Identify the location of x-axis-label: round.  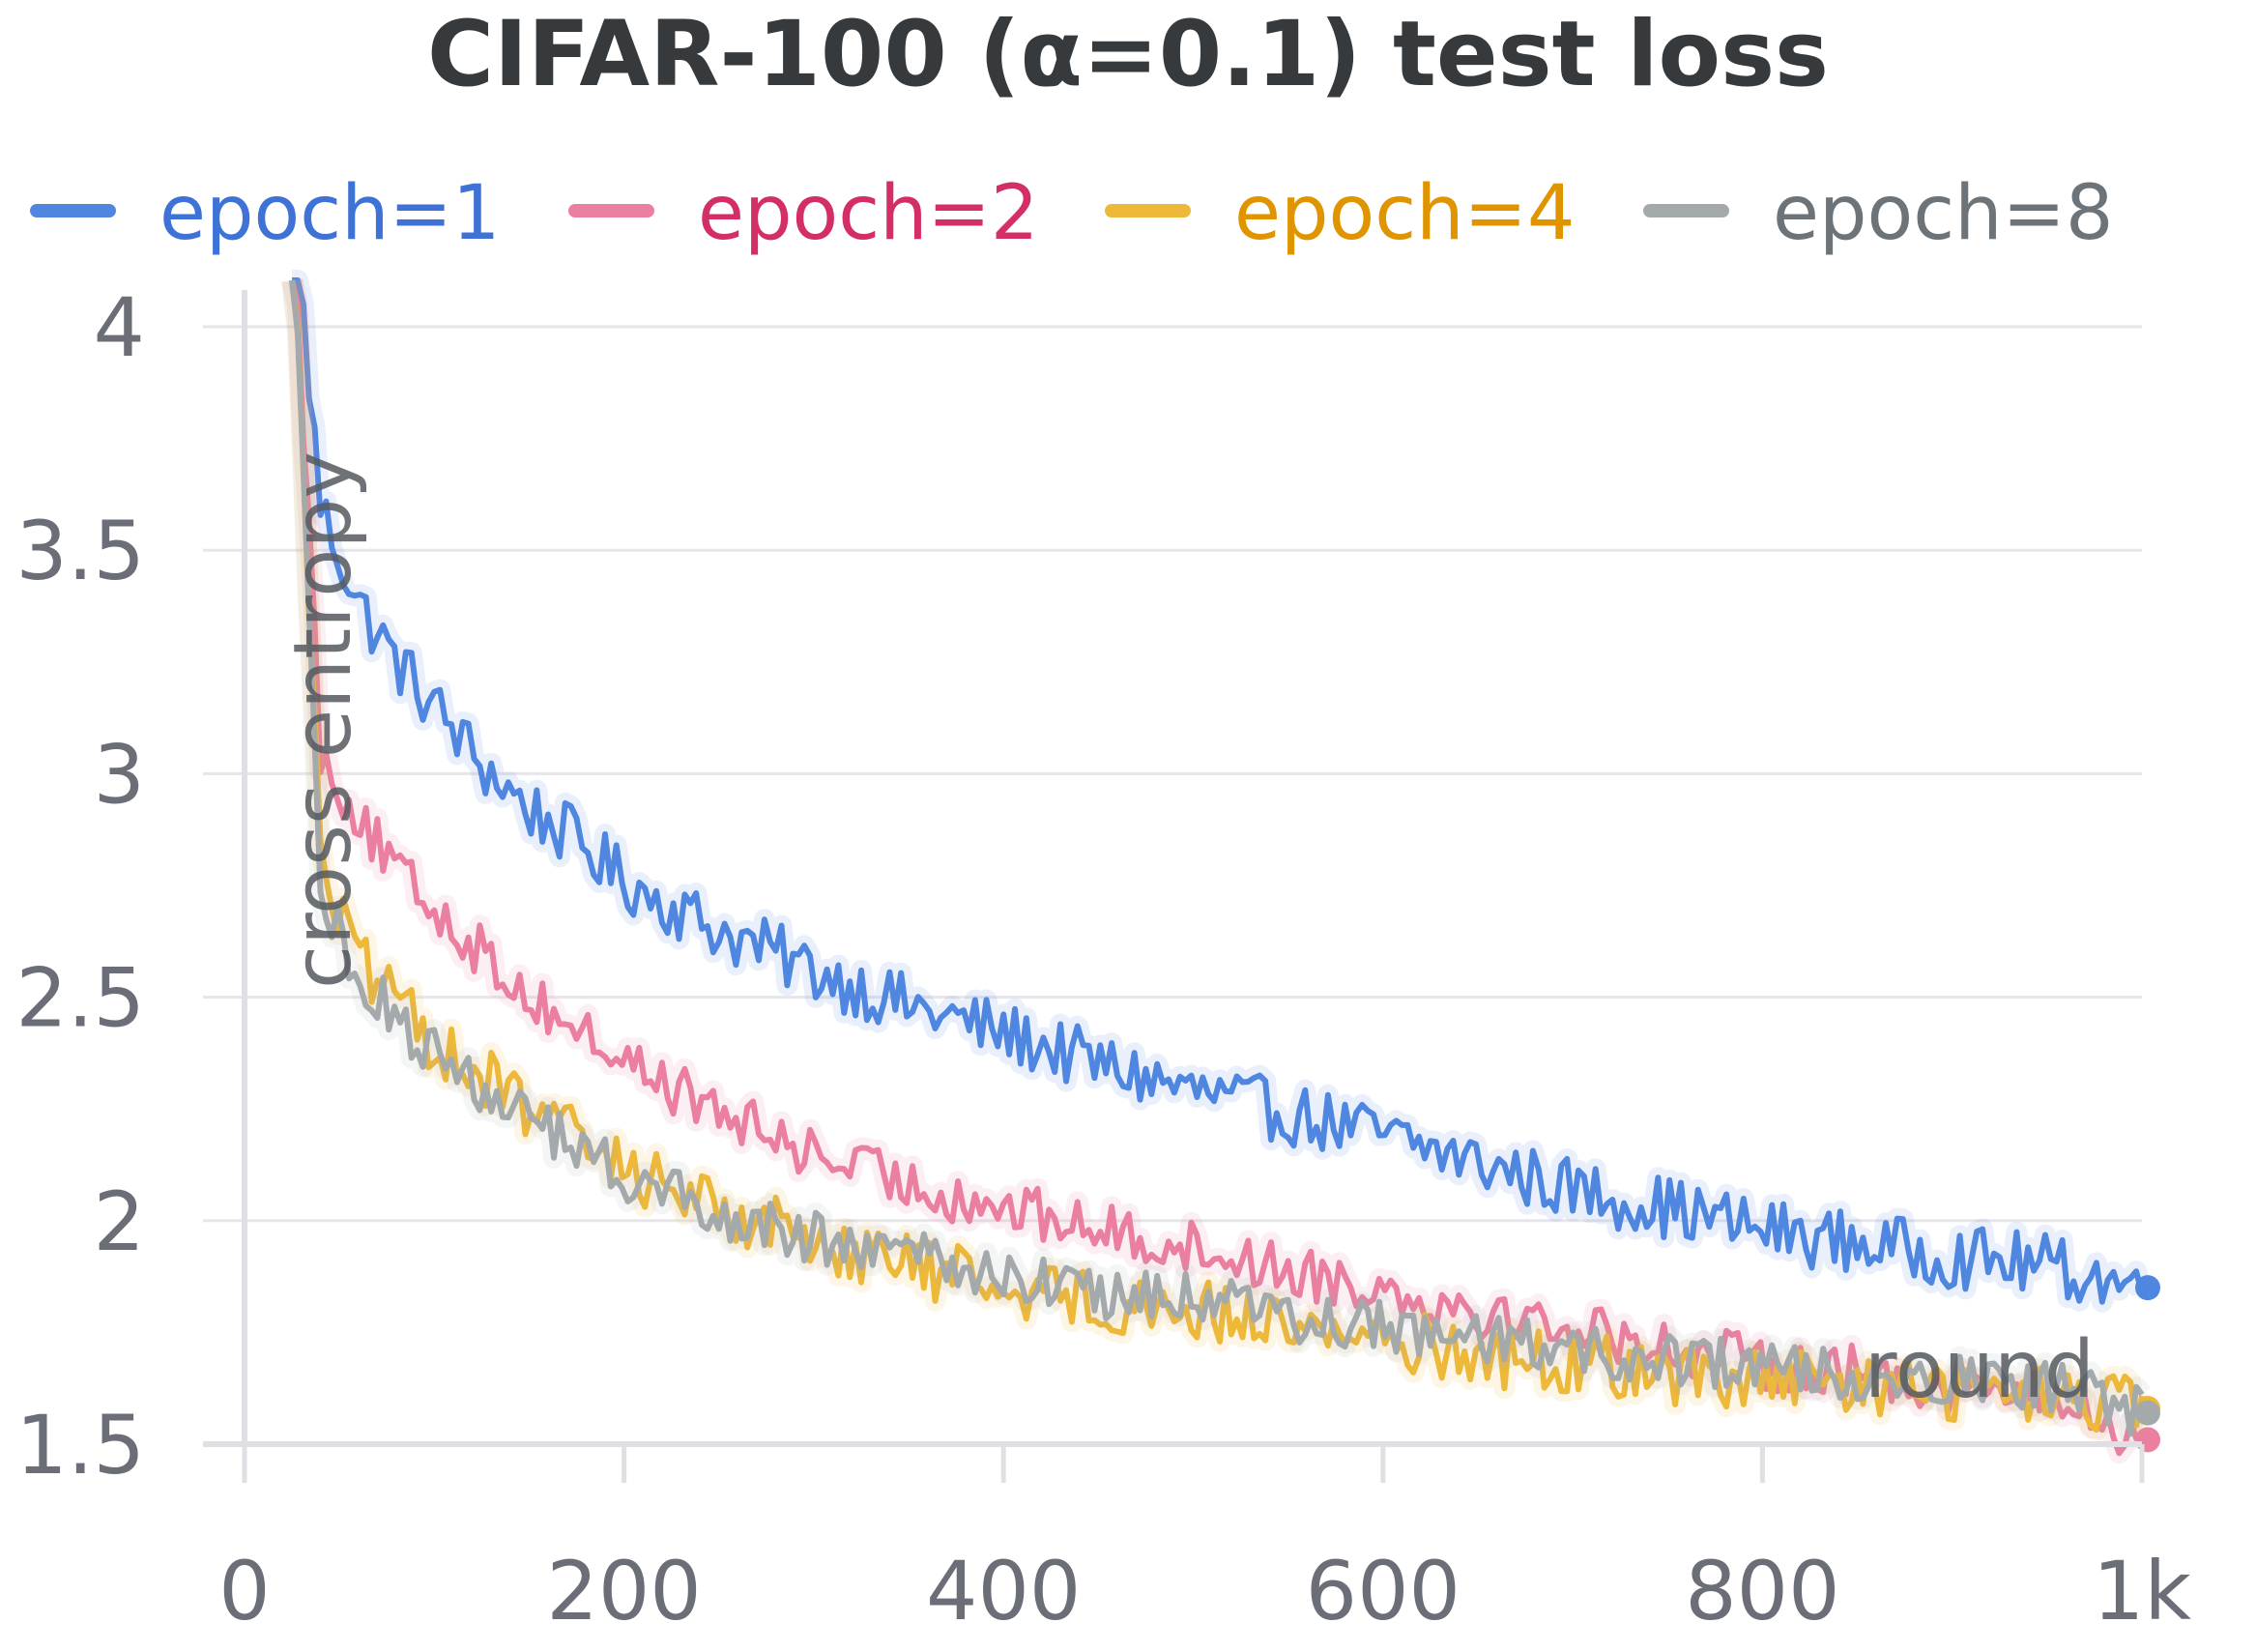
(1980, 1370).